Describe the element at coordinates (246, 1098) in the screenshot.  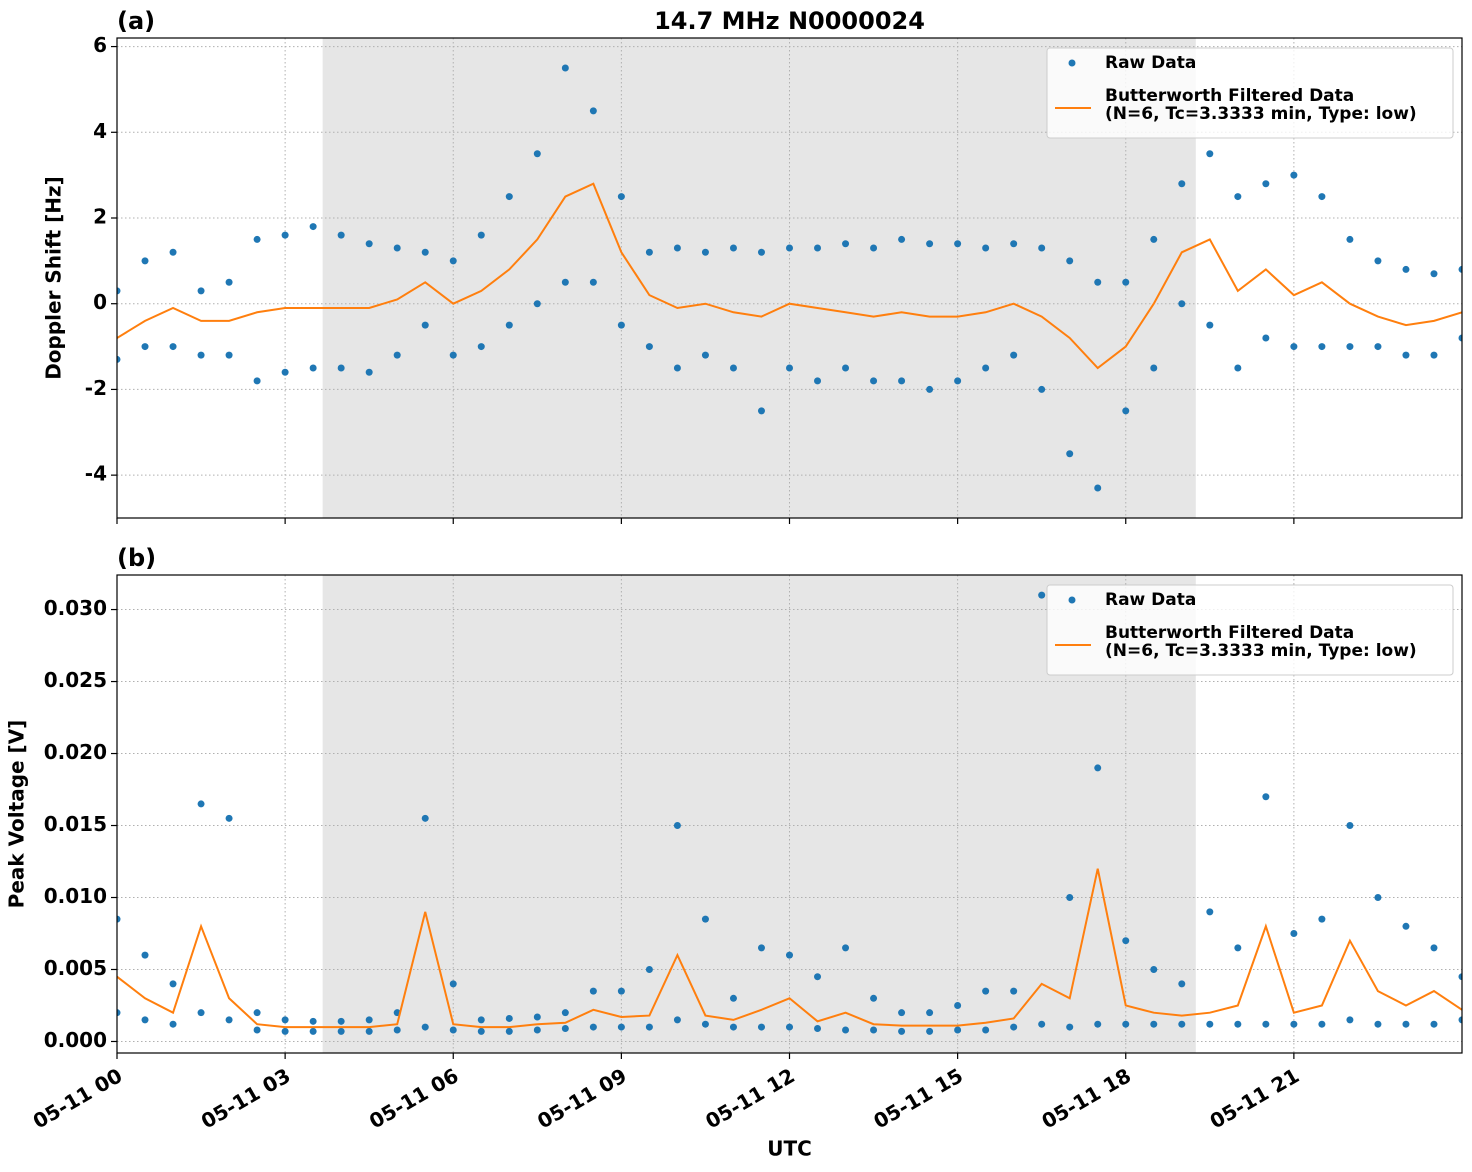
I see `x-tick-label: 05-11 03` at that location.